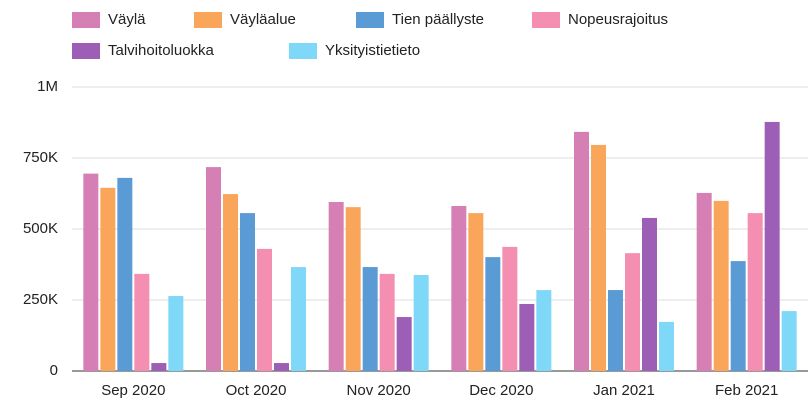 The height and width of the screenshot is (401, 808). I want to click on y-tick-label: 250K, so click(40, 299).